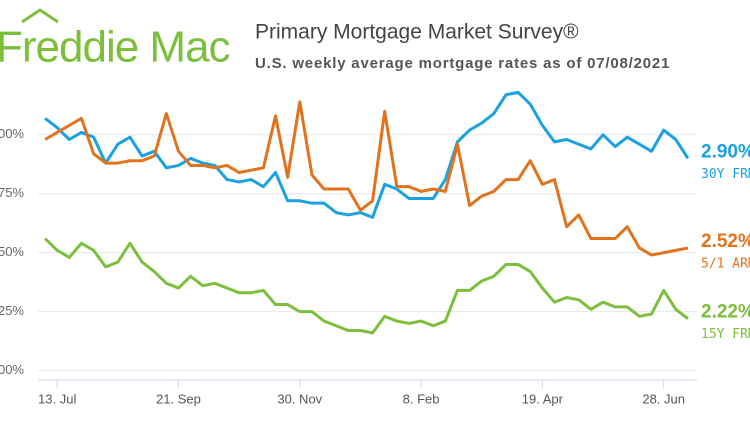 This screenshot has height=430, width=750. I want to click on series-name: 15Y FRM, so click(725, 334).